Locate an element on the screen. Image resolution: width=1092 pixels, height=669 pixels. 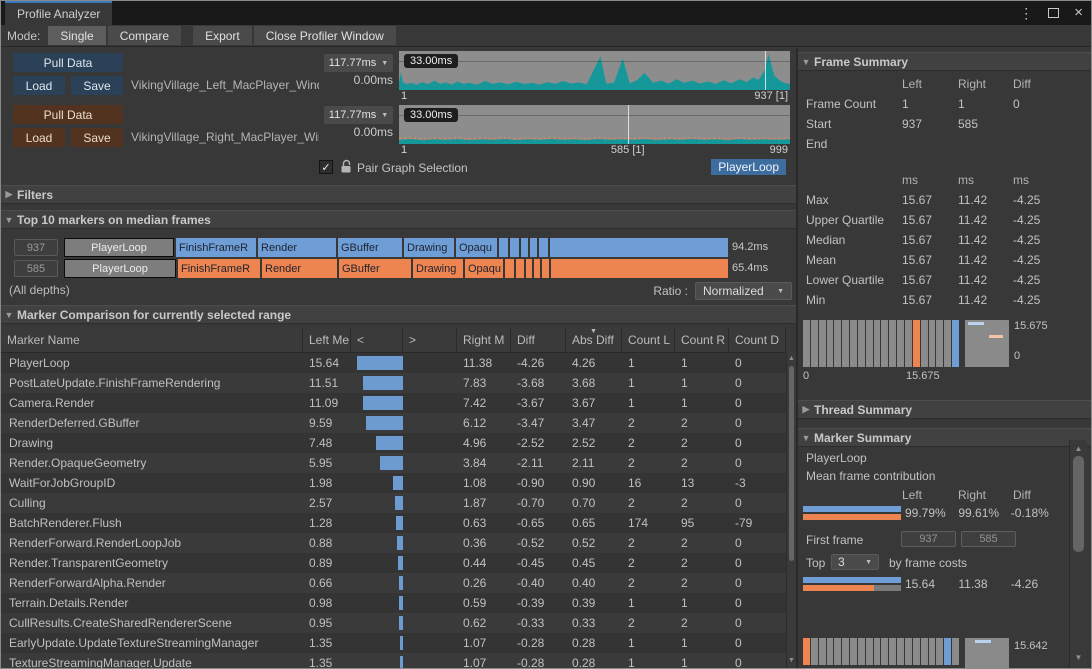
comparison-scrollbar: ▲ ▼ is located at coordinates (791, 510).